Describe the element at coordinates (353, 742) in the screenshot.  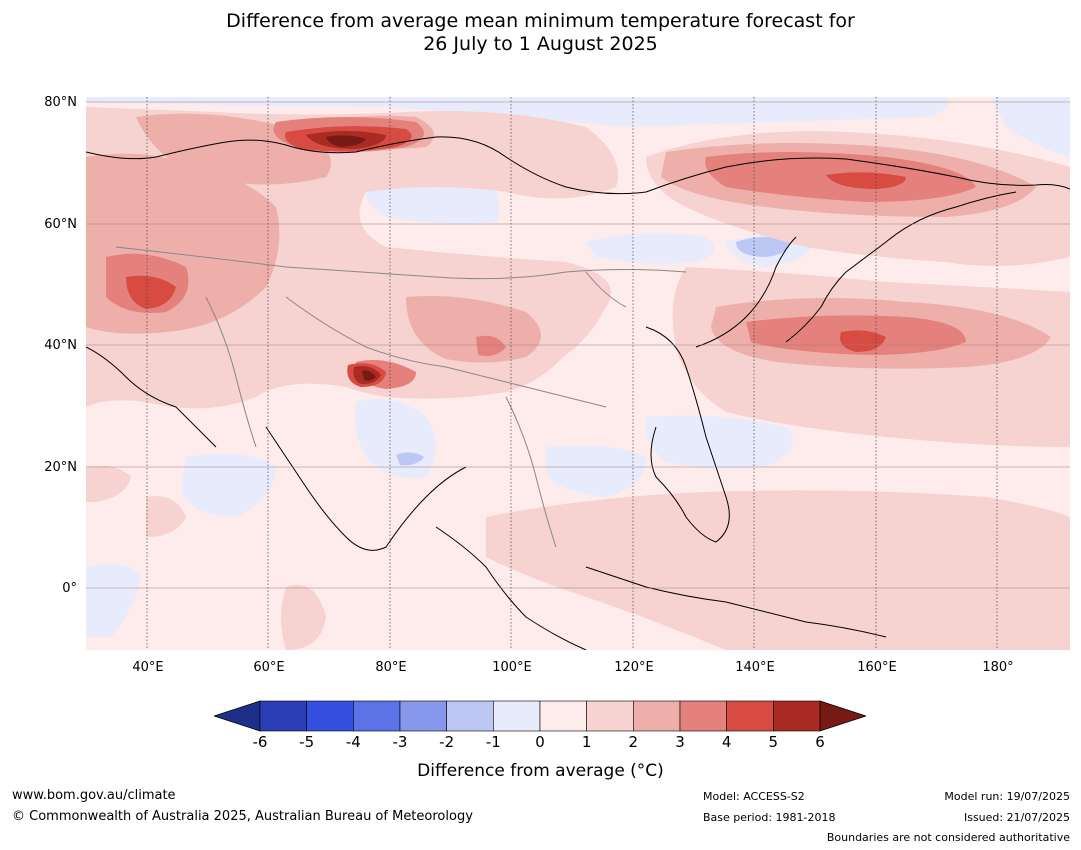
I see `colorbar-tick-label: -4` at that location.